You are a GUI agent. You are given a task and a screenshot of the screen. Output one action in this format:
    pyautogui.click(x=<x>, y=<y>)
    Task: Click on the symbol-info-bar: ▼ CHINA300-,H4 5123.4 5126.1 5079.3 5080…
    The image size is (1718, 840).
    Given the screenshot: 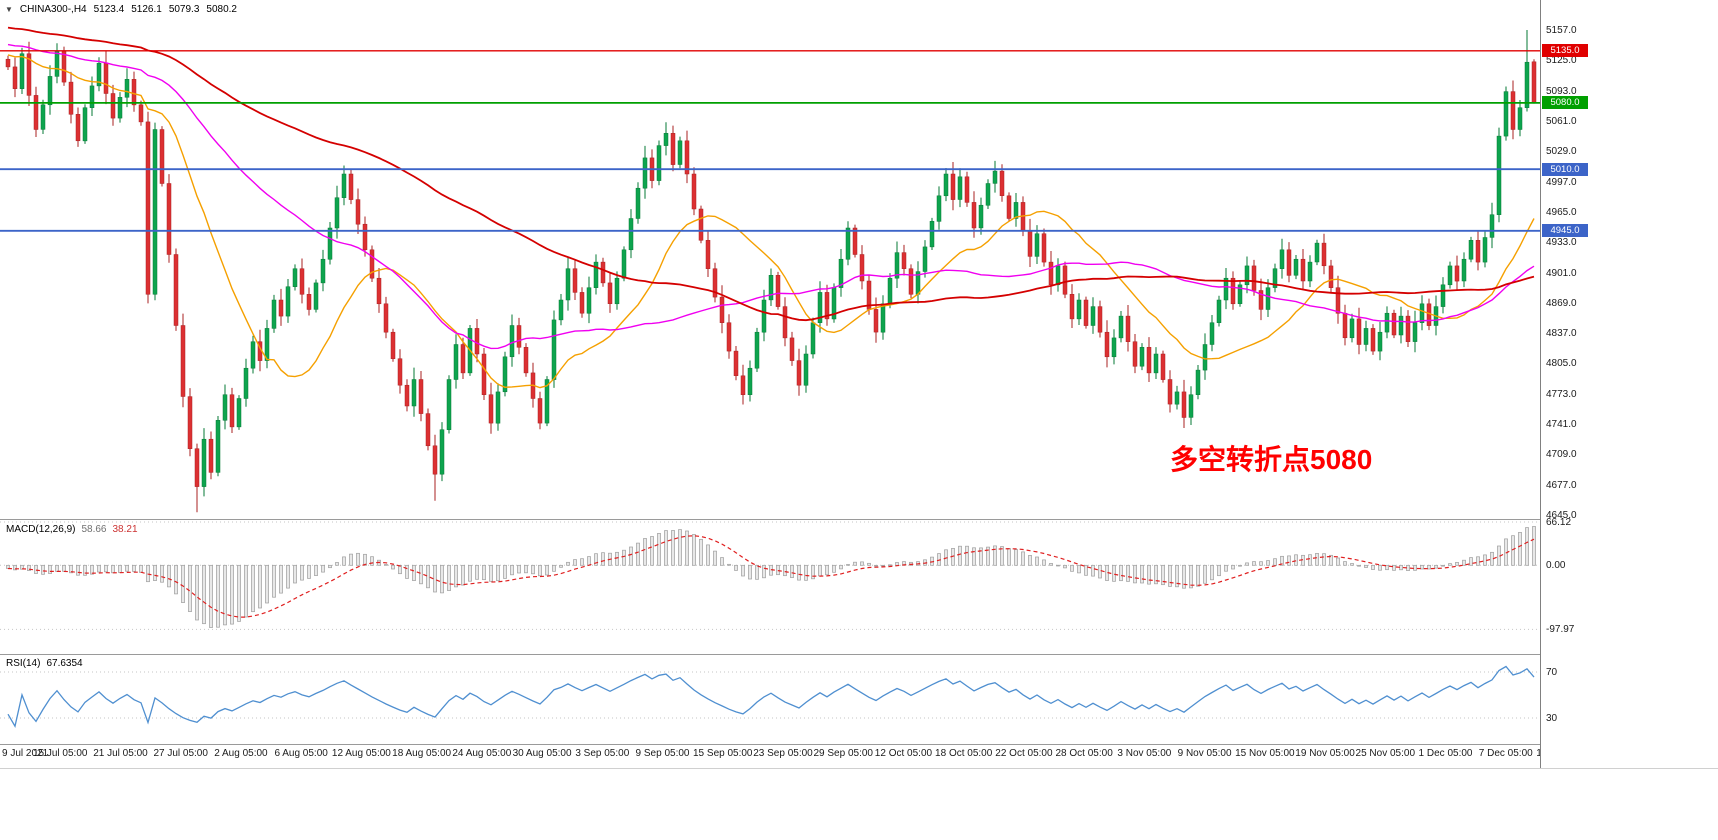 What is the action you would take?
    pyautogui.click(x=121, y=9)
    